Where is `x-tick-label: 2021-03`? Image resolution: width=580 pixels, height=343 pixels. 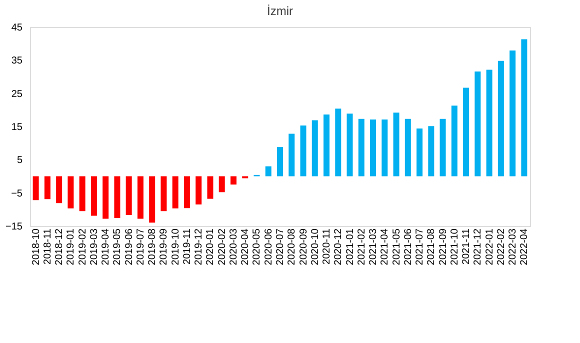 x-tick-label: 2021-03 is located at coordinates (374, 247).